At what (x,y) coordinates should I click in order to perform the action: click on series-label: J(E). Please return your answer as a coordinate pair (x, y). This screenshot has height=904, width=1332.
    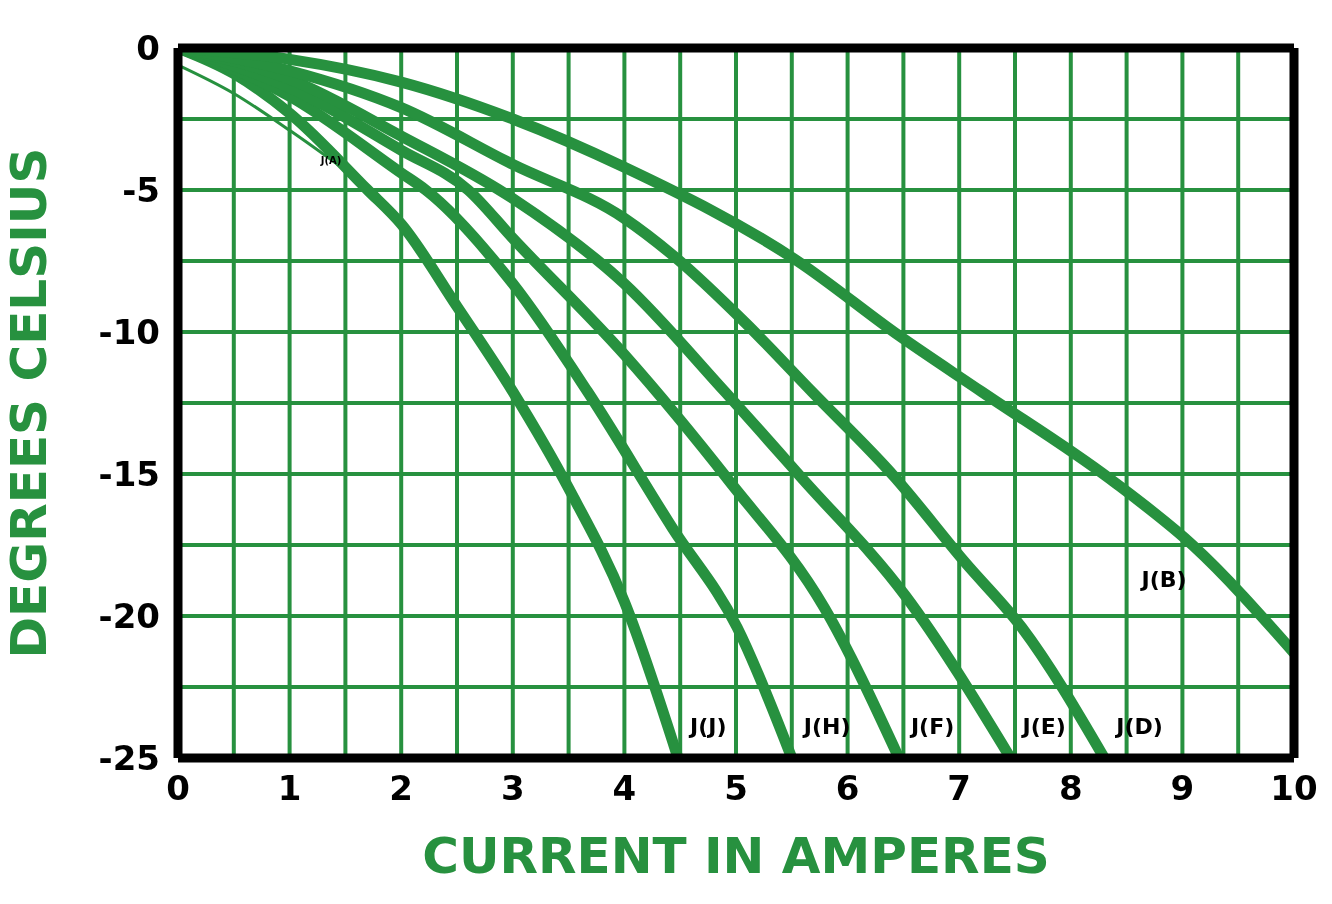
    Looking at the image, I should click on (1043, 726).